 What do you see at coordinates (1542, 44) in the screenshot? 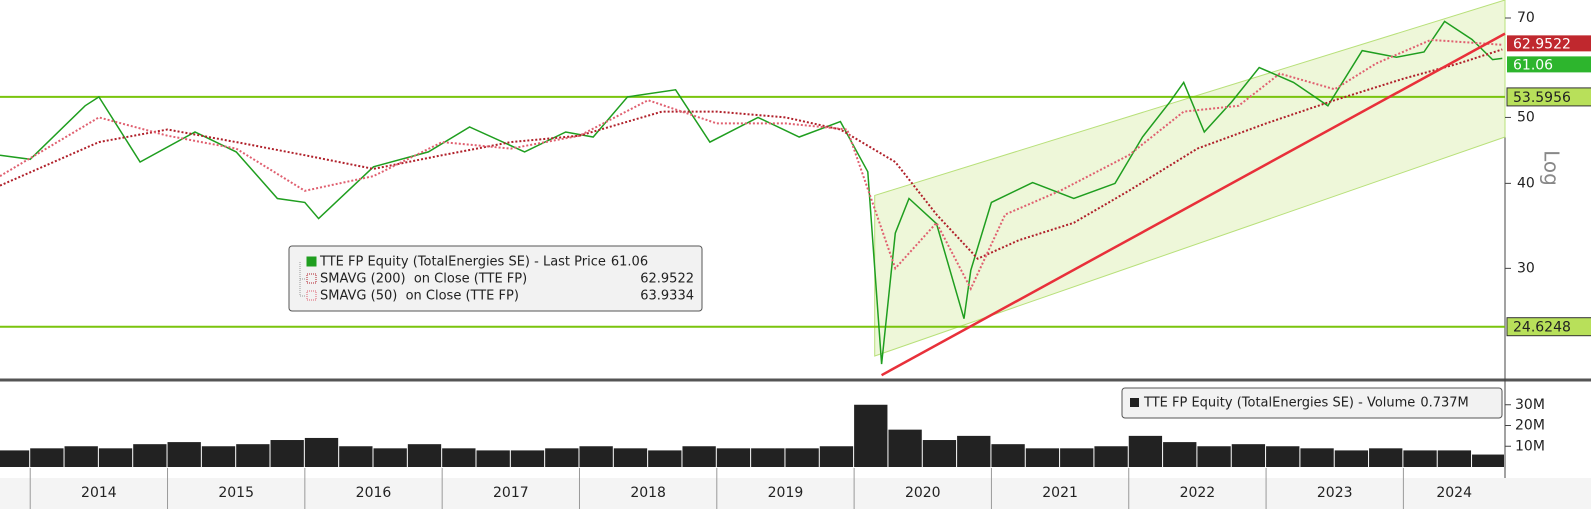
I see `last-value-tag-label: 62.9522` at bounding box center [1542, 44].